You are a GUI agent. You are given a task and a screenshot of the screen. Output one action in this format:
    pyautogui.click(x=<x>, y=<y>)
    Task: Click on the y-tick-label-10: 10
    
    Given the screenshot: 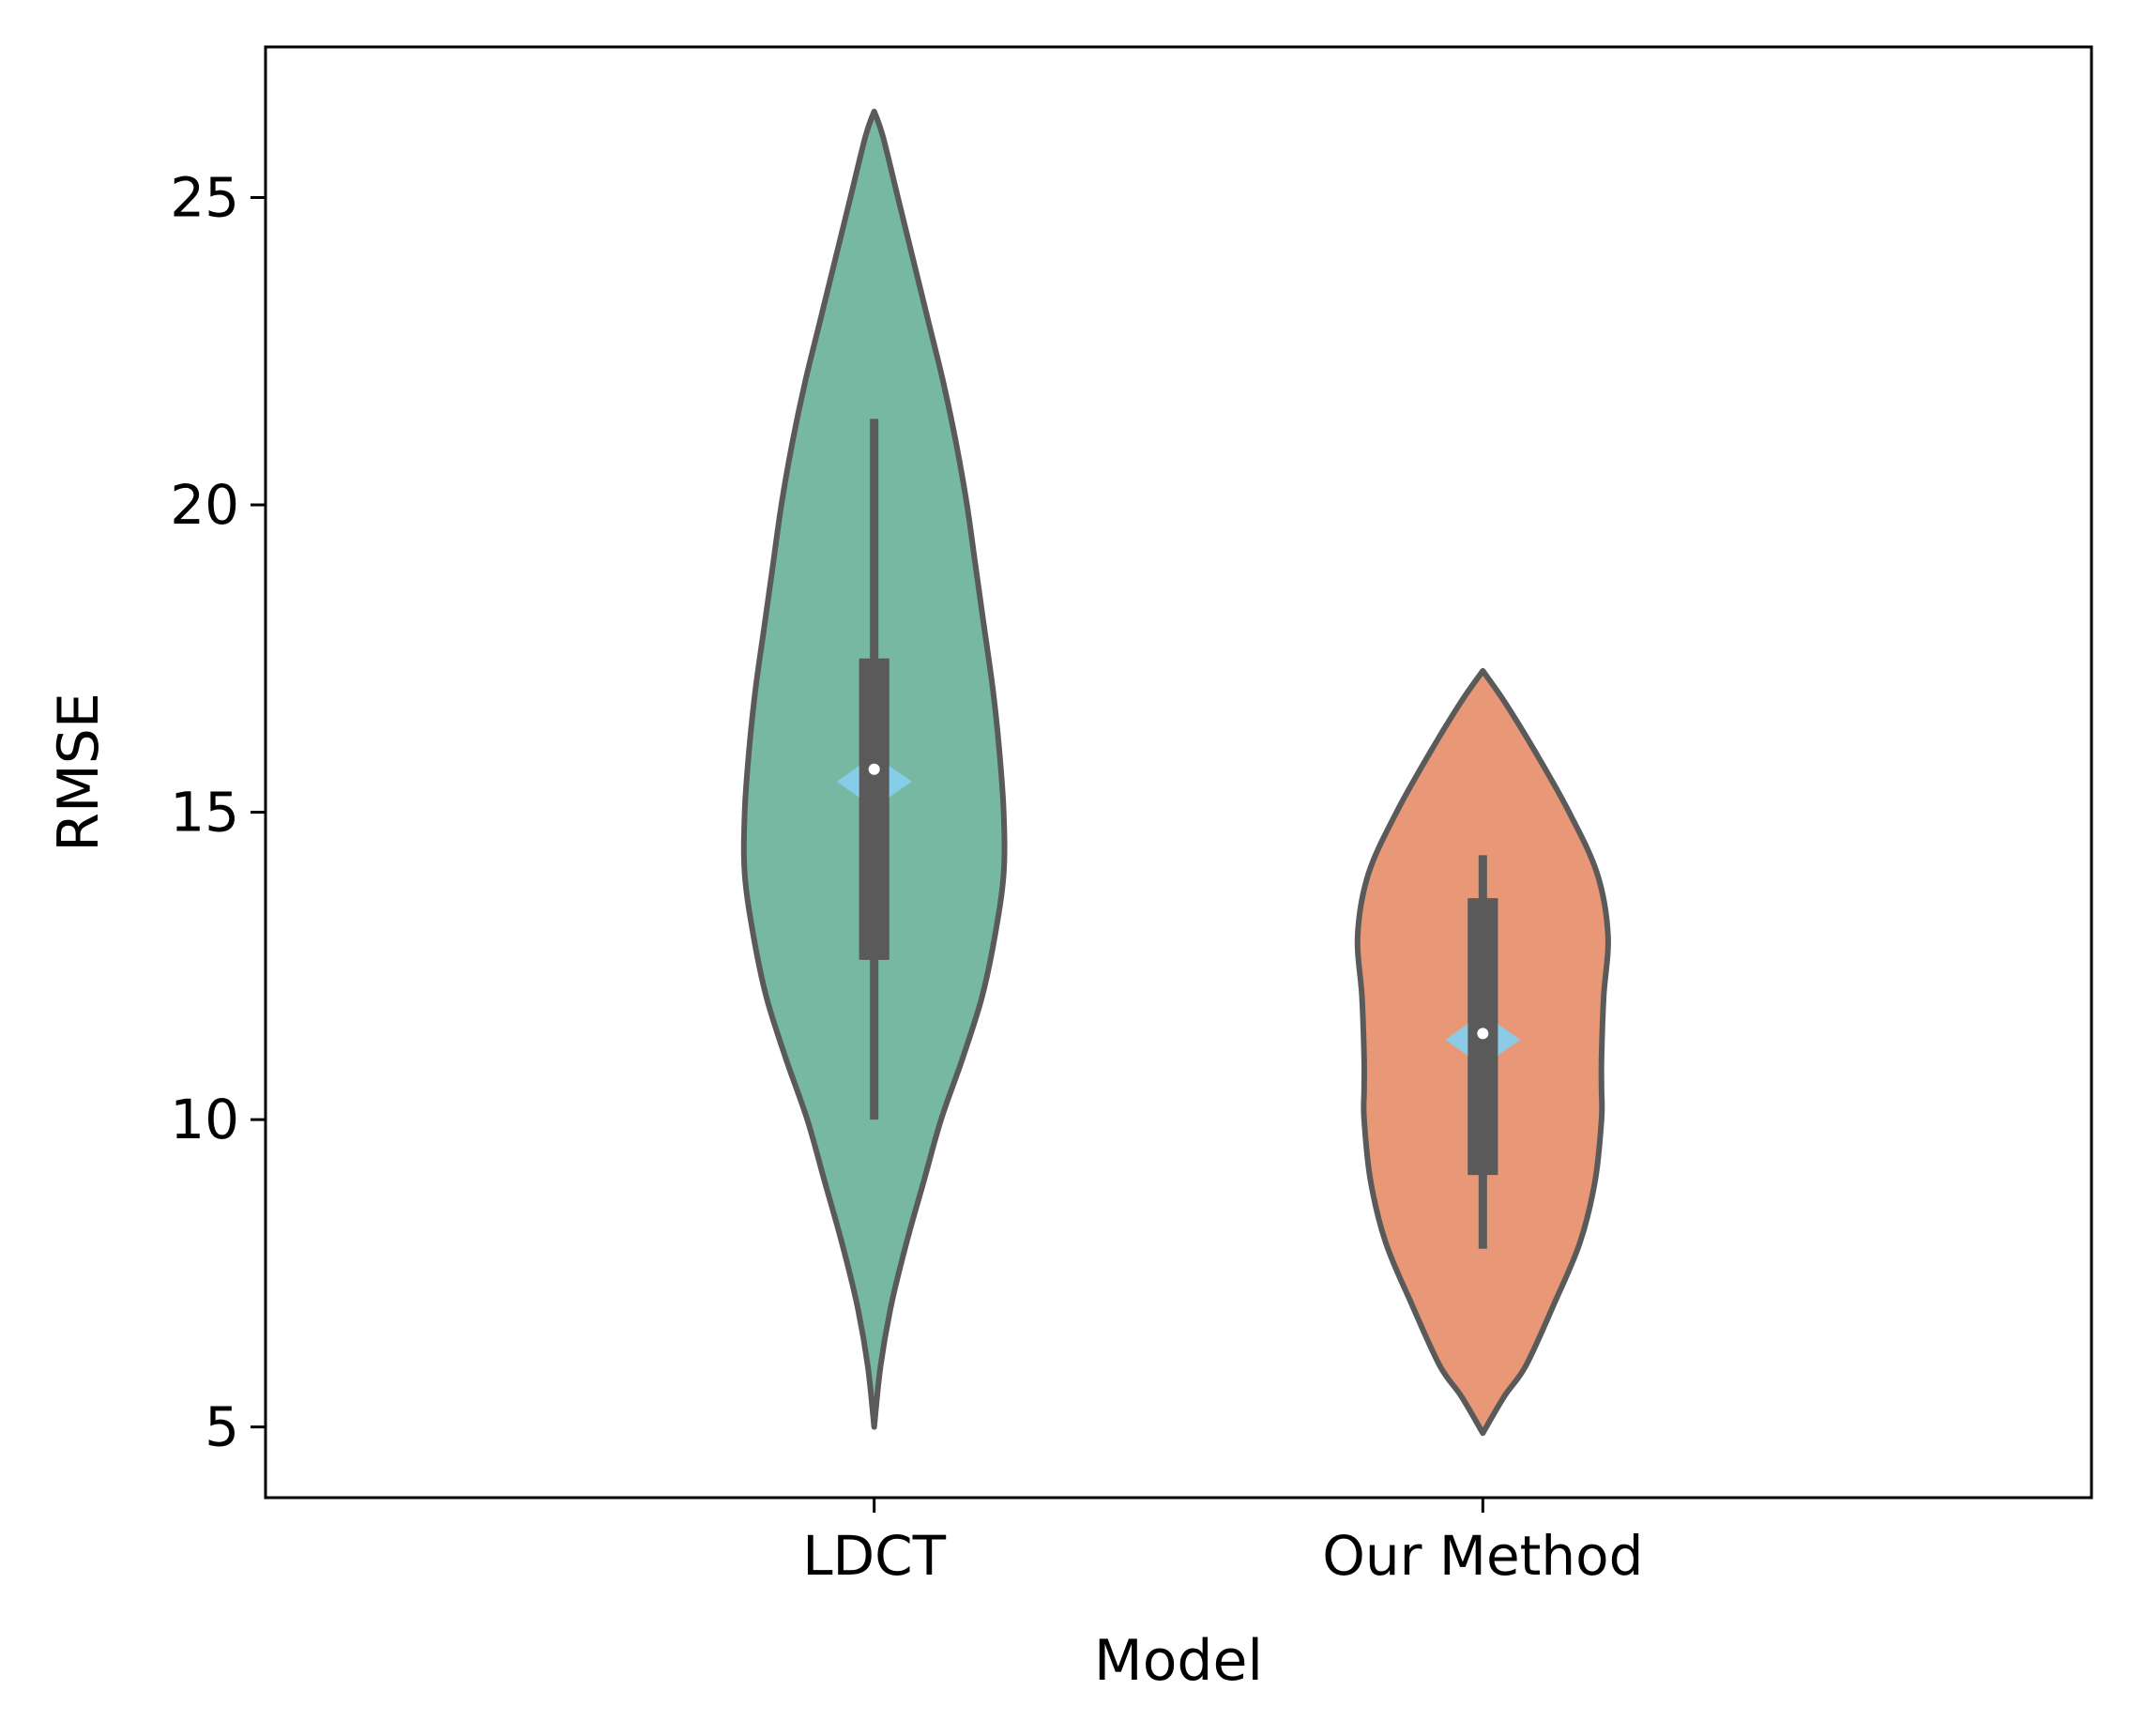 What is the action you would take?
    pyautogui.click(x=204, y=1119)
    